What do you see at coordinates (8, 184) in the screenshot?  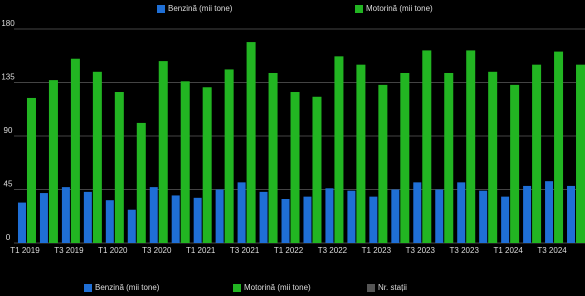 I see `y-tick-label: 45` at bounding box center [8, 184].